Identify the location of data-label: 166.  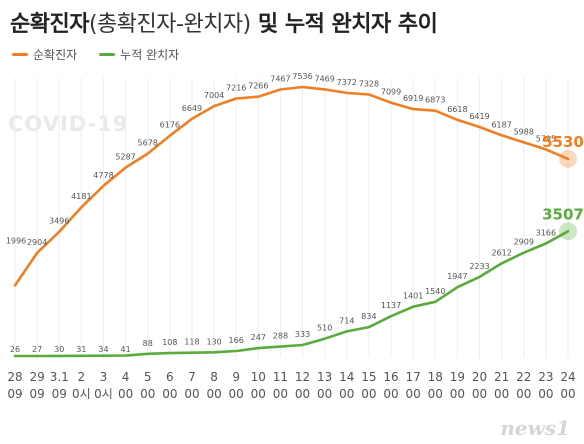
(236, 340).